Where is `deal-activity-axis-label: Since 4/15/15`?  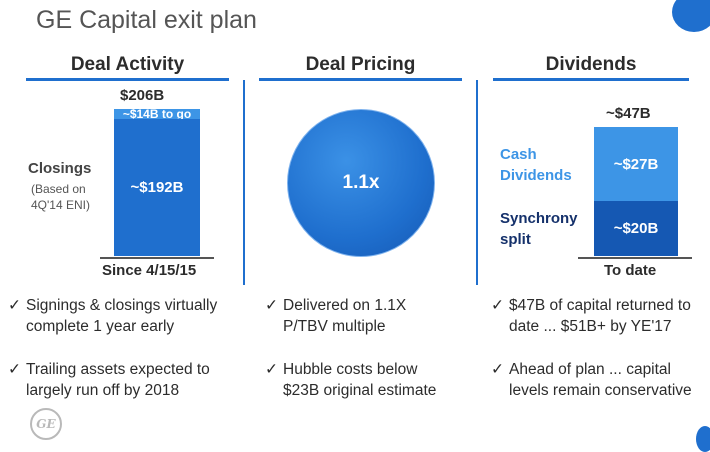 deal-activity-axis-label: Since 4/15/15 is located at coordinates (149, 270).